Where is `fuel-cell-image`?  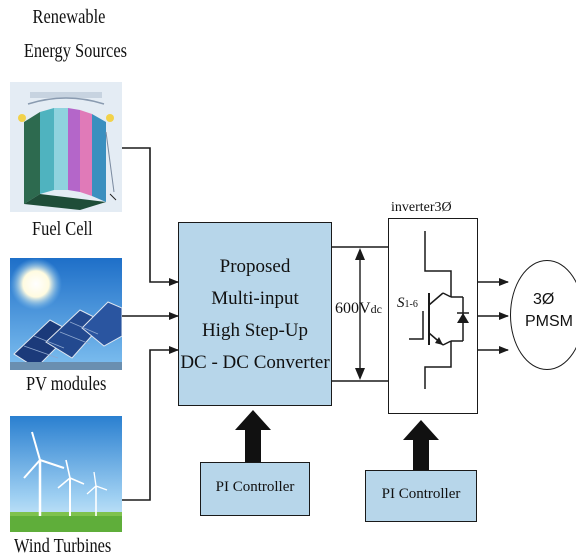
fuel-cell-image is located at coordinates (66, 147).